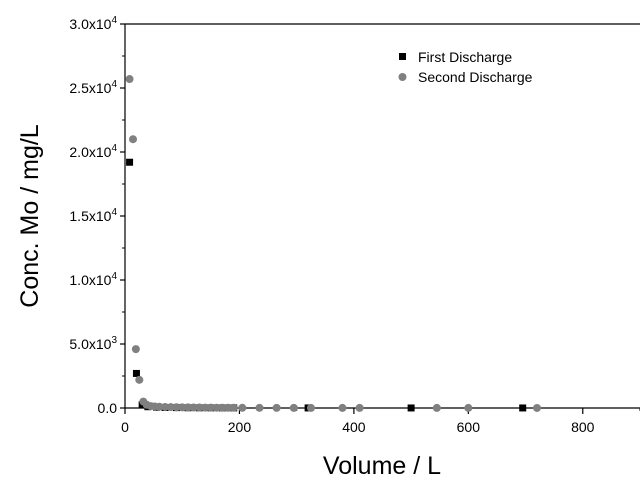  Describe the element at coordinates (402, 77) in the screenshot. I see `legend-marker-second-discharge` at that location.